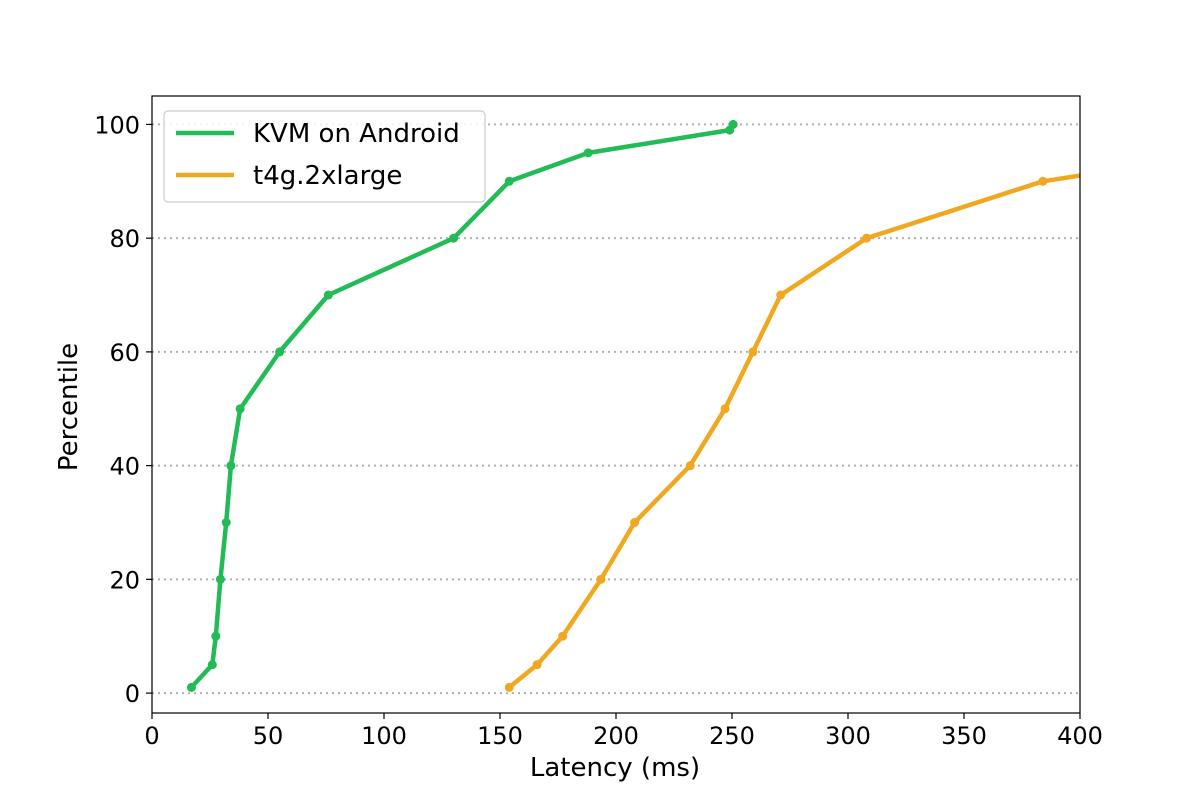  Describe the element at coordinates (132, 694) in the screenshot. I see `y-tick-label-0: 0` at that location.